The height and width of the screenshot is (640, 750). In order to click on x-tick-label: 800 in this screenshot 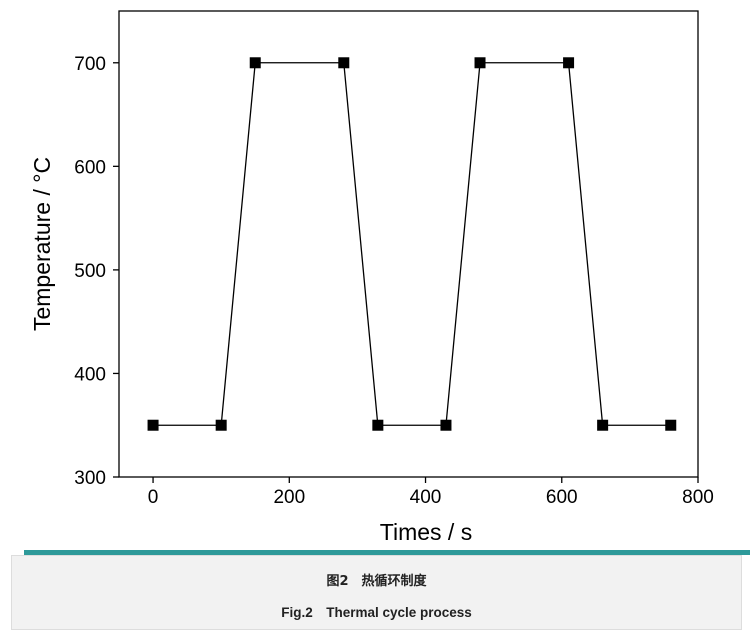, I will do `click(698, 497)`.